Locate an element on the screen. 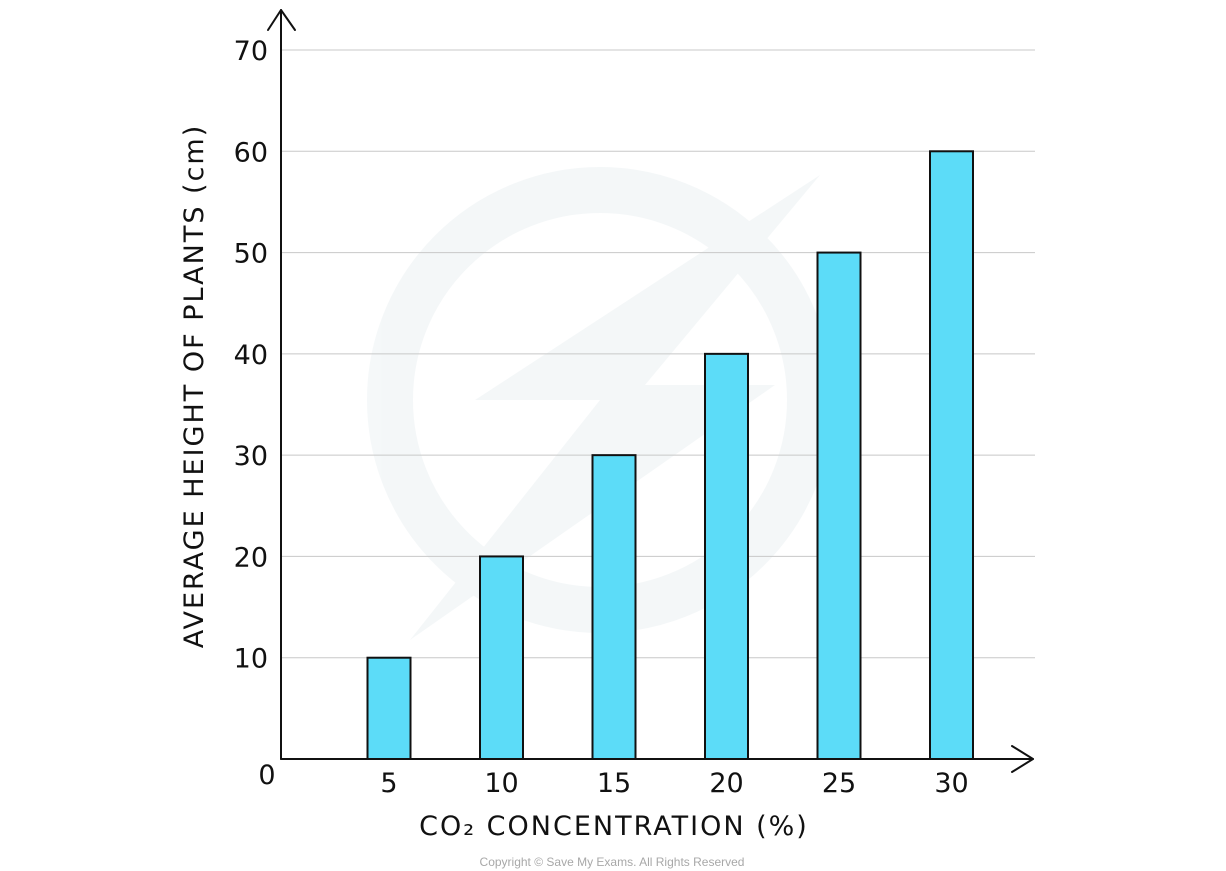 This screenshot has width=1226, height=871. y-tick-label: 10 is located at coordinates (251, 659).